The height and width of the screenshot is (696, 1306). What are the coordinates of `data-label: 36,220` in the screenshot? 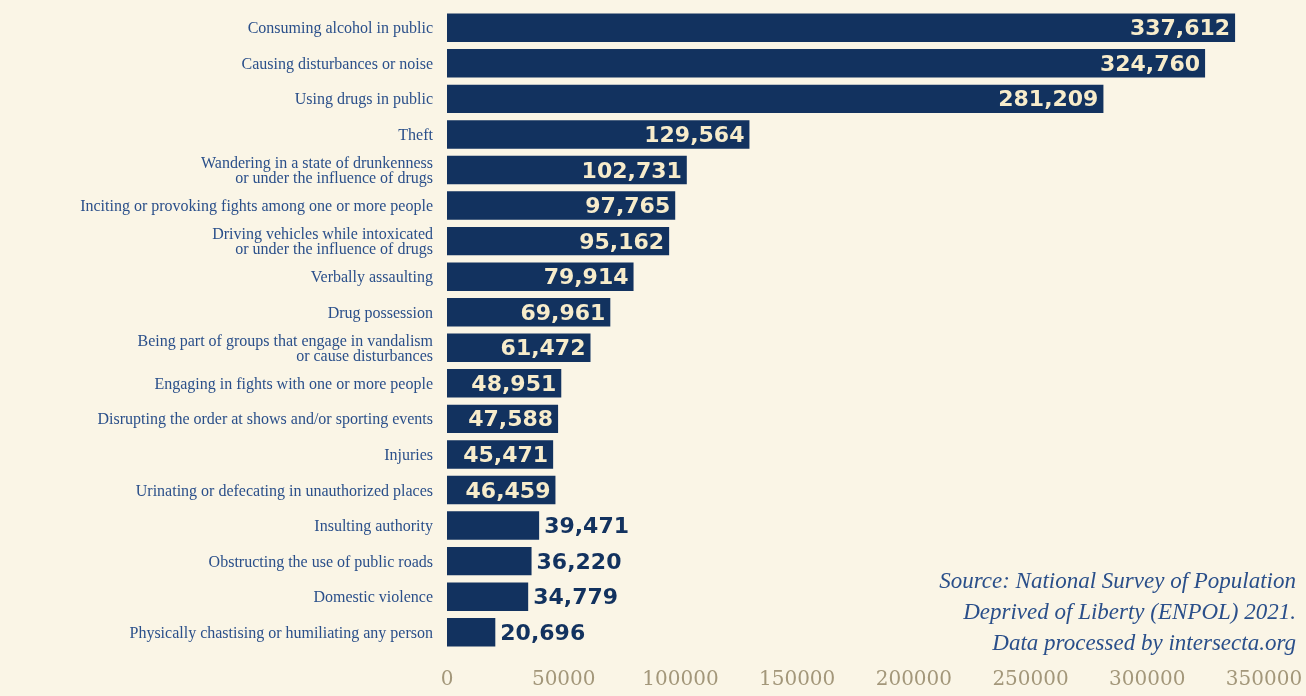 It's located at (579, 561).